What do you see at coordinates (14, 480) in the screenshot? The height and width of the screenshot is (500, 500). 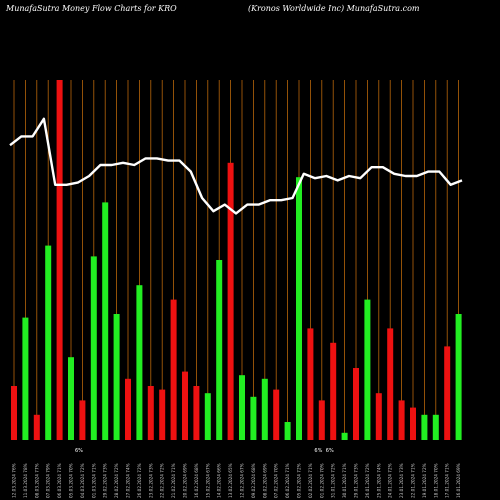 I see `x-tick-label: 12.03.2024 76%` at bounding box center [14, 480].